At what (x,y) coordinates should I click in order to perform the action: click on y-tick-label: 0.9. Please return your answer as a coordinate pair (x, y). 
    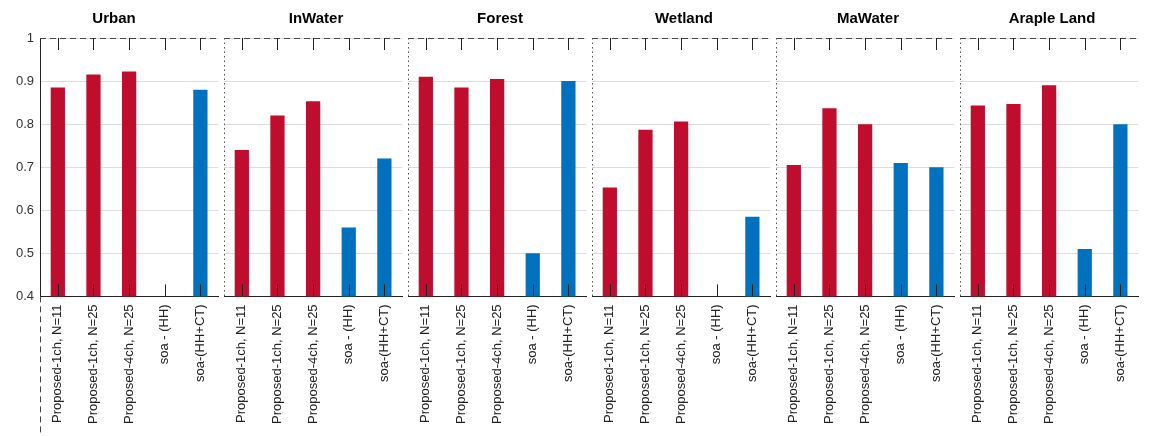
    Looking at the image, I should click on (24, 80).